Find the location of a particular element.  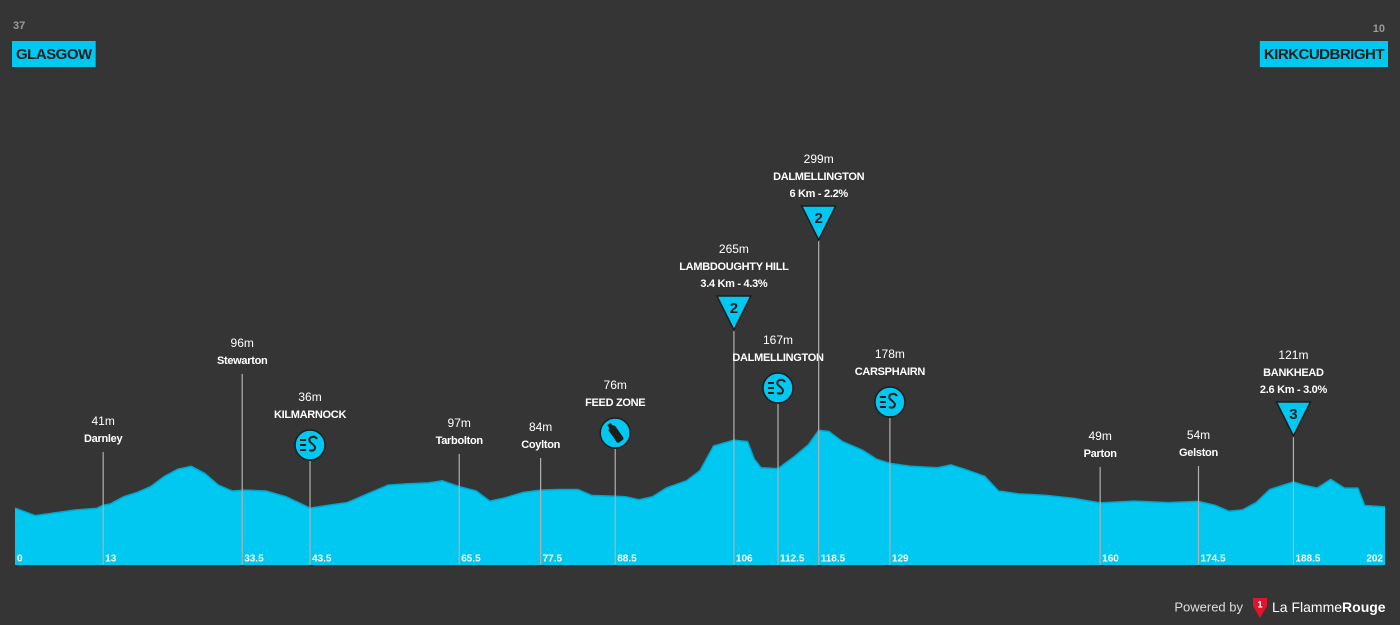

waypoint: 76m FEED ZONE is located at coordinates (615, 471).